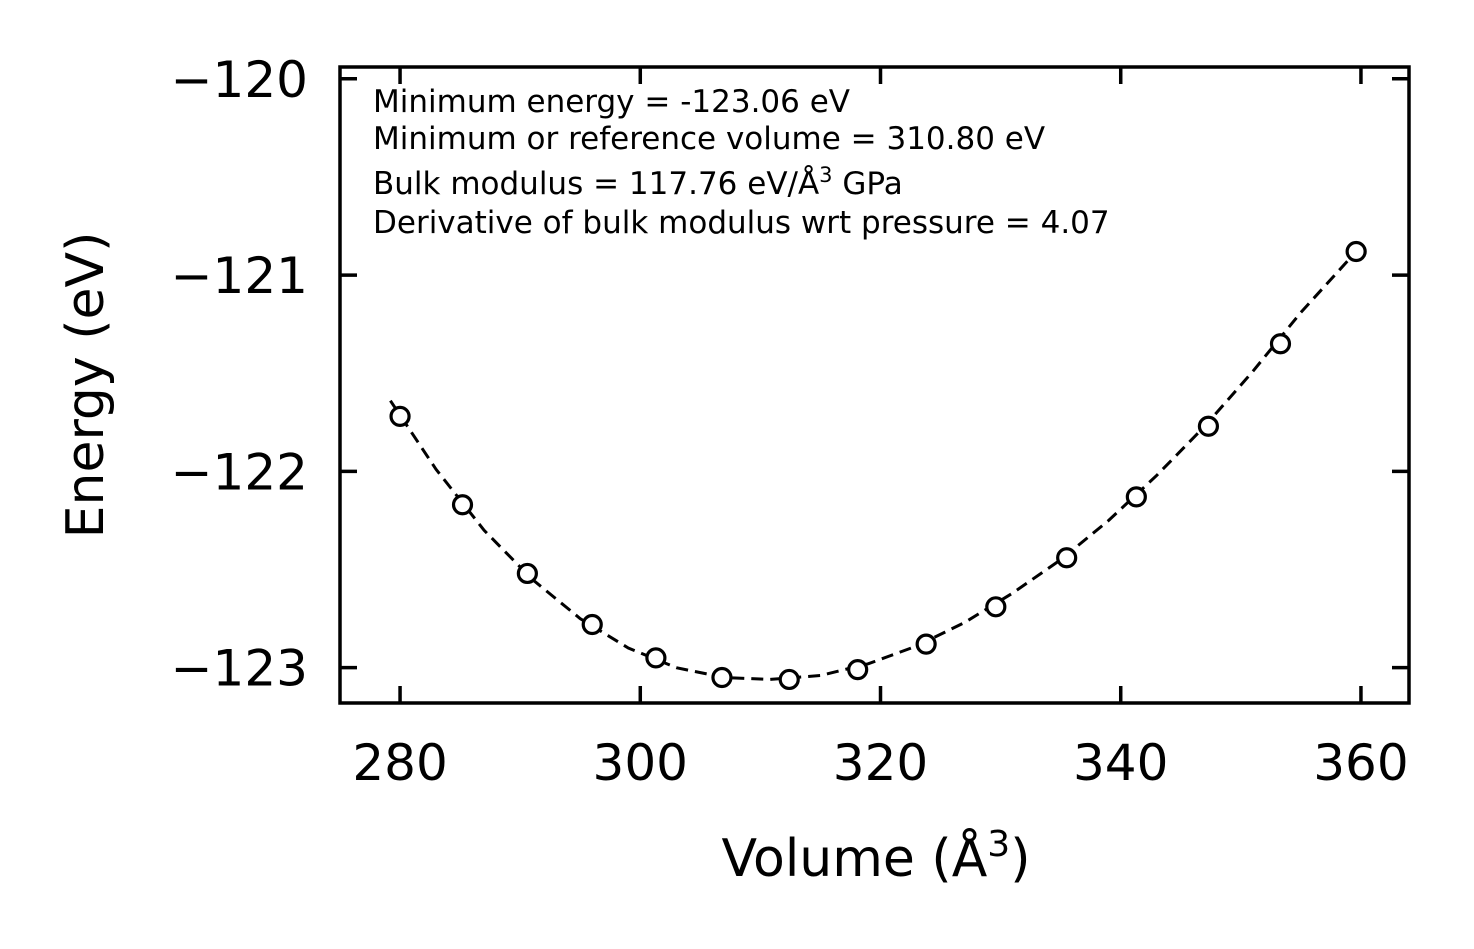 Image resolution: width=1474 pixels, height=949 pixels. Describe the element at coordinates (239, 669) in the screenshot. I see `y-tick-label: −123` at that location.